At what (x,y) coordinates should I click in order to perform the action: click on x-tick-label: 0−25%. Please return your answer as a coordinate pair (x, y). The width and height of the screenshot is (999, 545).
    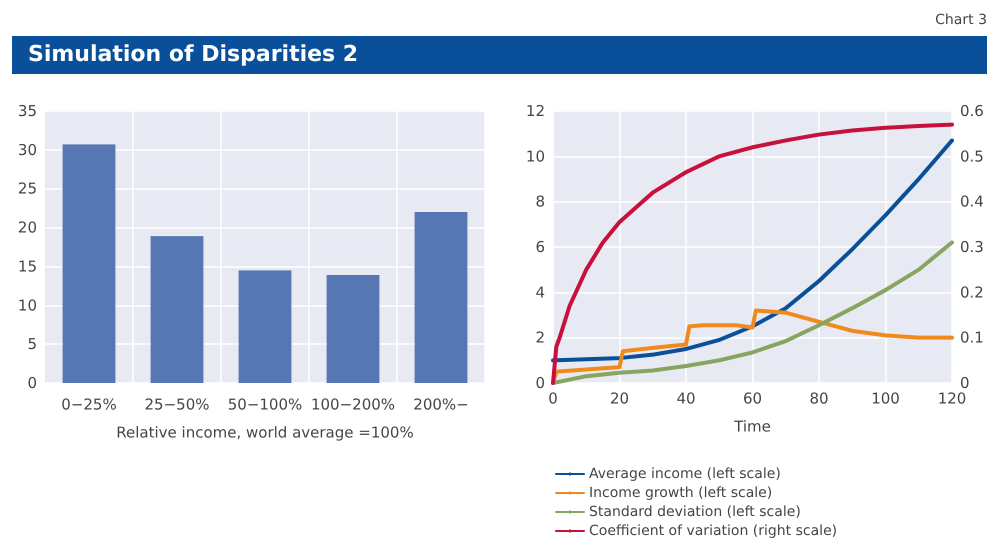
    Looking at the image, I should click on (89, 405).